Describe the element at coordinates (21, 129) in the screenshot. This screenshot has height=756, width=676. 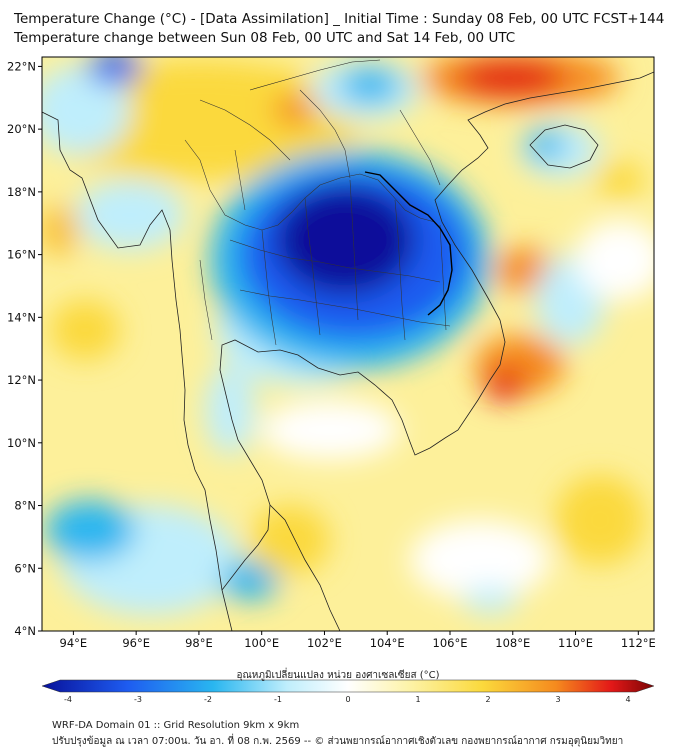
I see `lat-label: 20°N` at that location.